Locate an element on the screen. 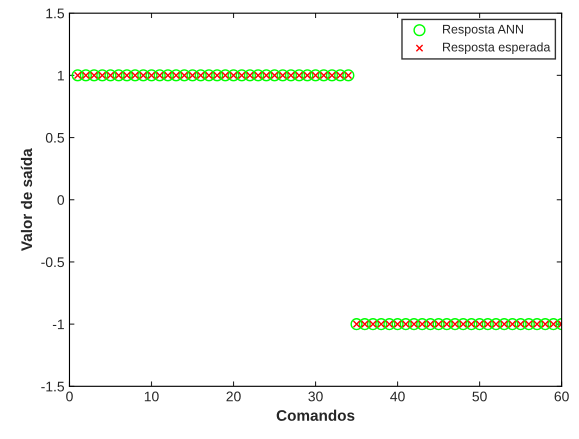 The height and width of the screenshot is (439, 579). y-tick-label: -0.5 is located at coordinates (52, 262).